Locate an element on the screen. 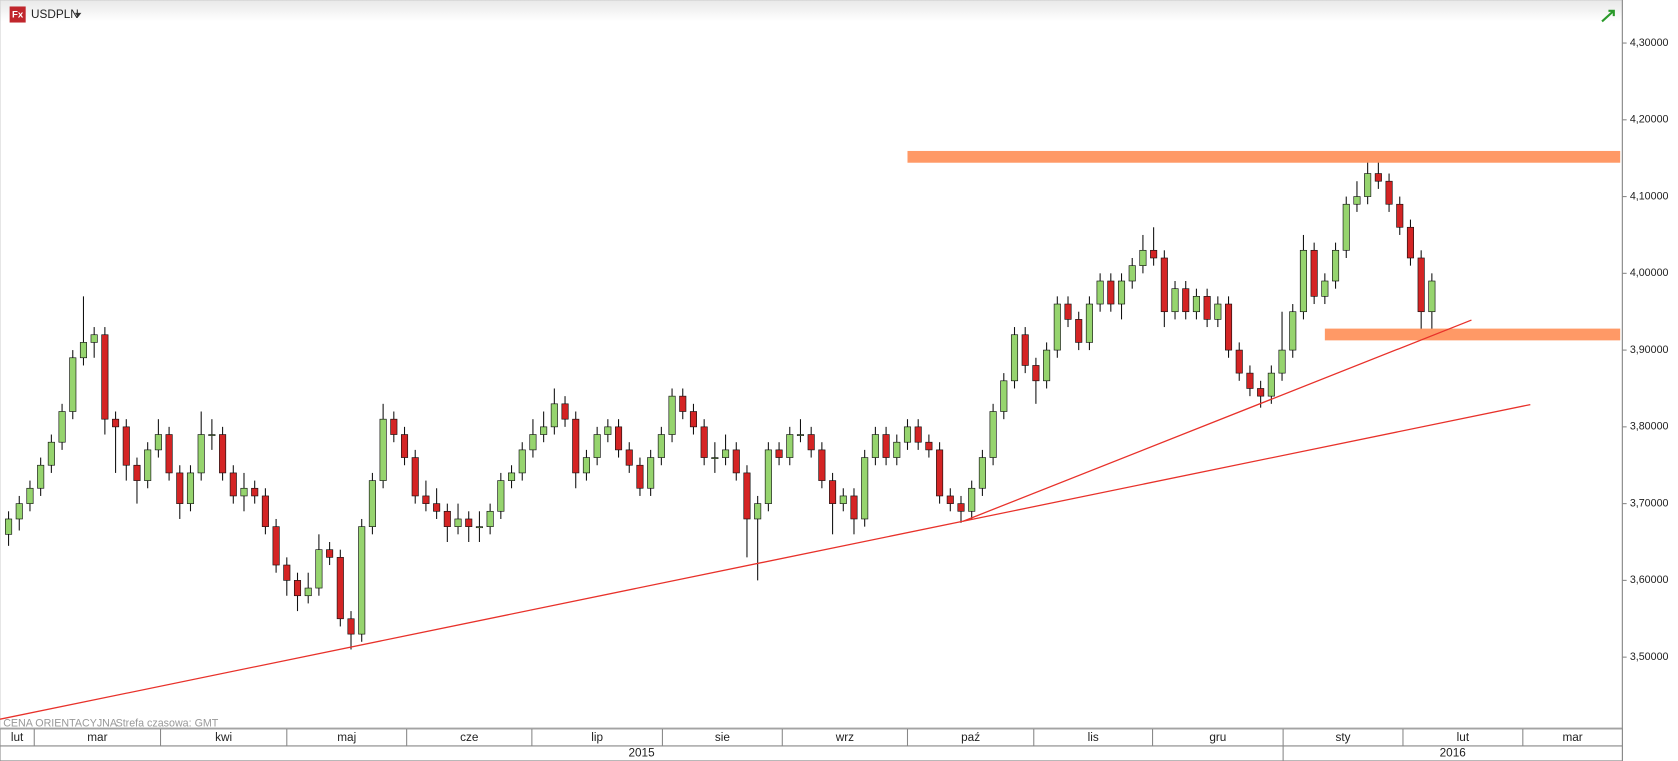 This screenshot has height=761, width=1678. year-label: 2016 is located at coordinates (1453, 753).